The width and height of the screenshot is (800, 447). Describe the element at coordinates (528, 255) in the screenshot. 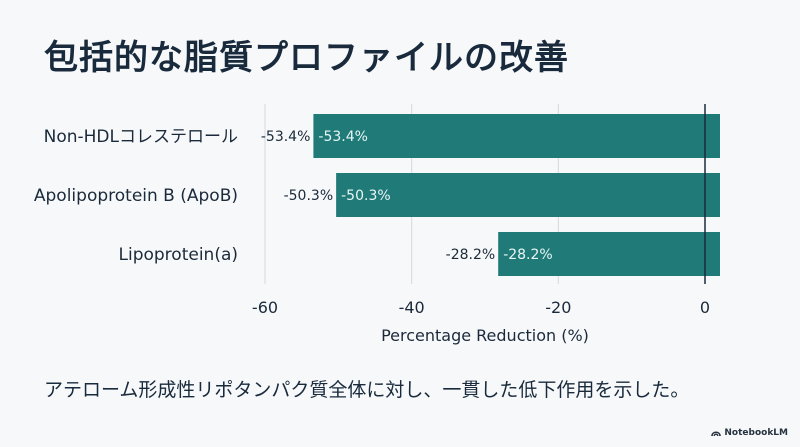

I see `value-label-inside: -28.2%` at that location.